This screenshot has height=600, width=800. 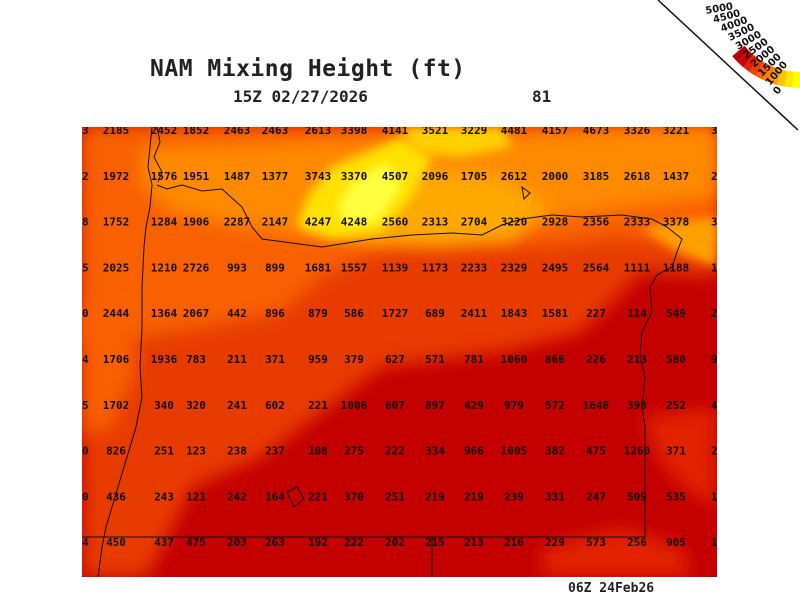 What do you see at coordinates (555, 542) in the screenshot?
I see `grid-value: 229` at bounding box center [555, 542].